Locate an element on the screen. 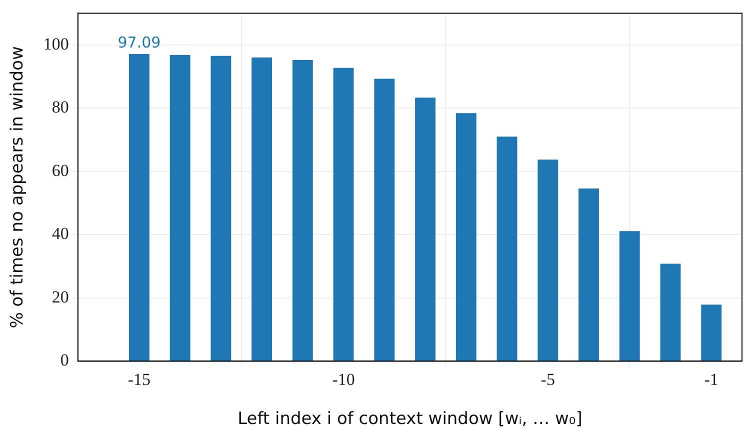 The image size is (744, 438). x-tick-label: -10 is located at coordinates (343, 379).